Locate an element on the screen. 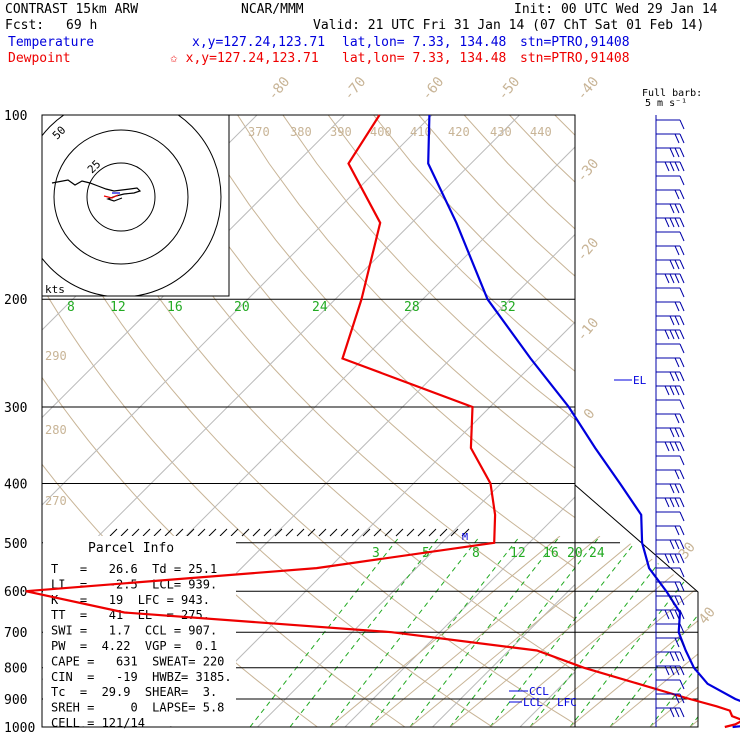 This screenshot has width=740, height=740. parcel-info-row: SREH = 0 LAPSE= 5.8 is located at coordinates (137, 708).